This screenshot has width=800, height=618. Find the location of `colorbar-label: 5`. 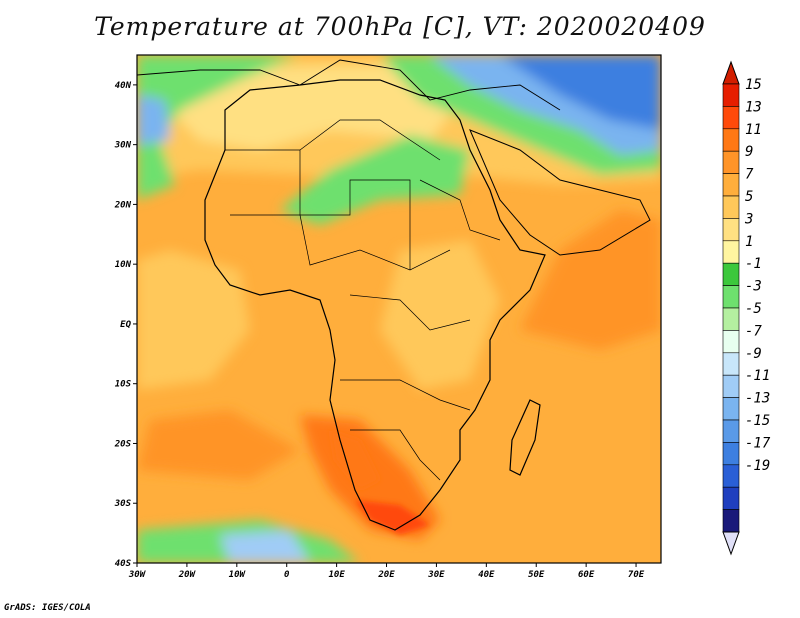

colorbar-label: 5 is located at coordinates (749, 197).